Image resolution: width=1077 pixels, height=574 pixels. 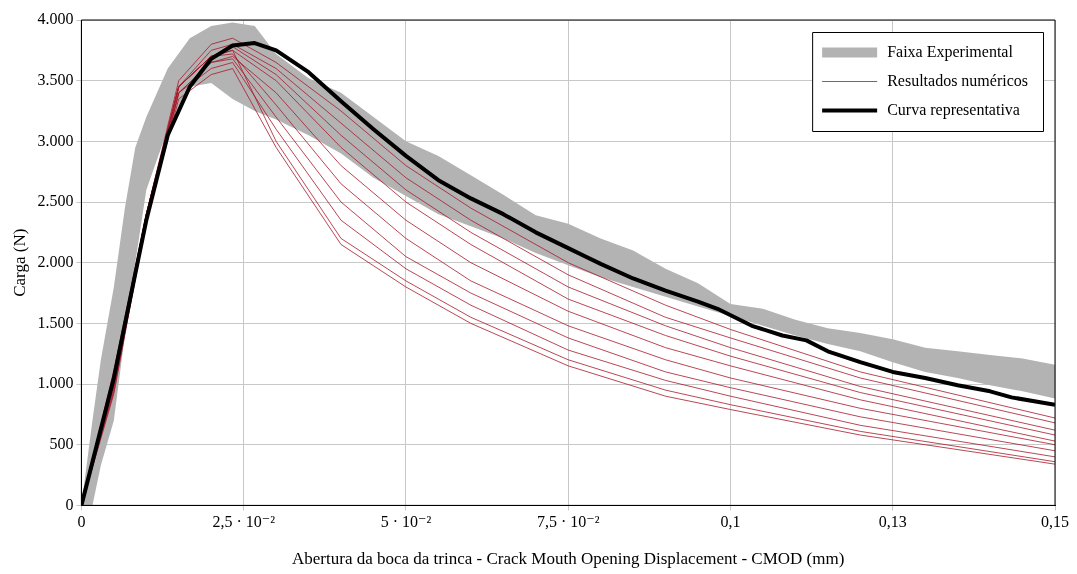 I want to click on x-tick-label: 2,5 · 10⁻², so click(x=244, y=522).